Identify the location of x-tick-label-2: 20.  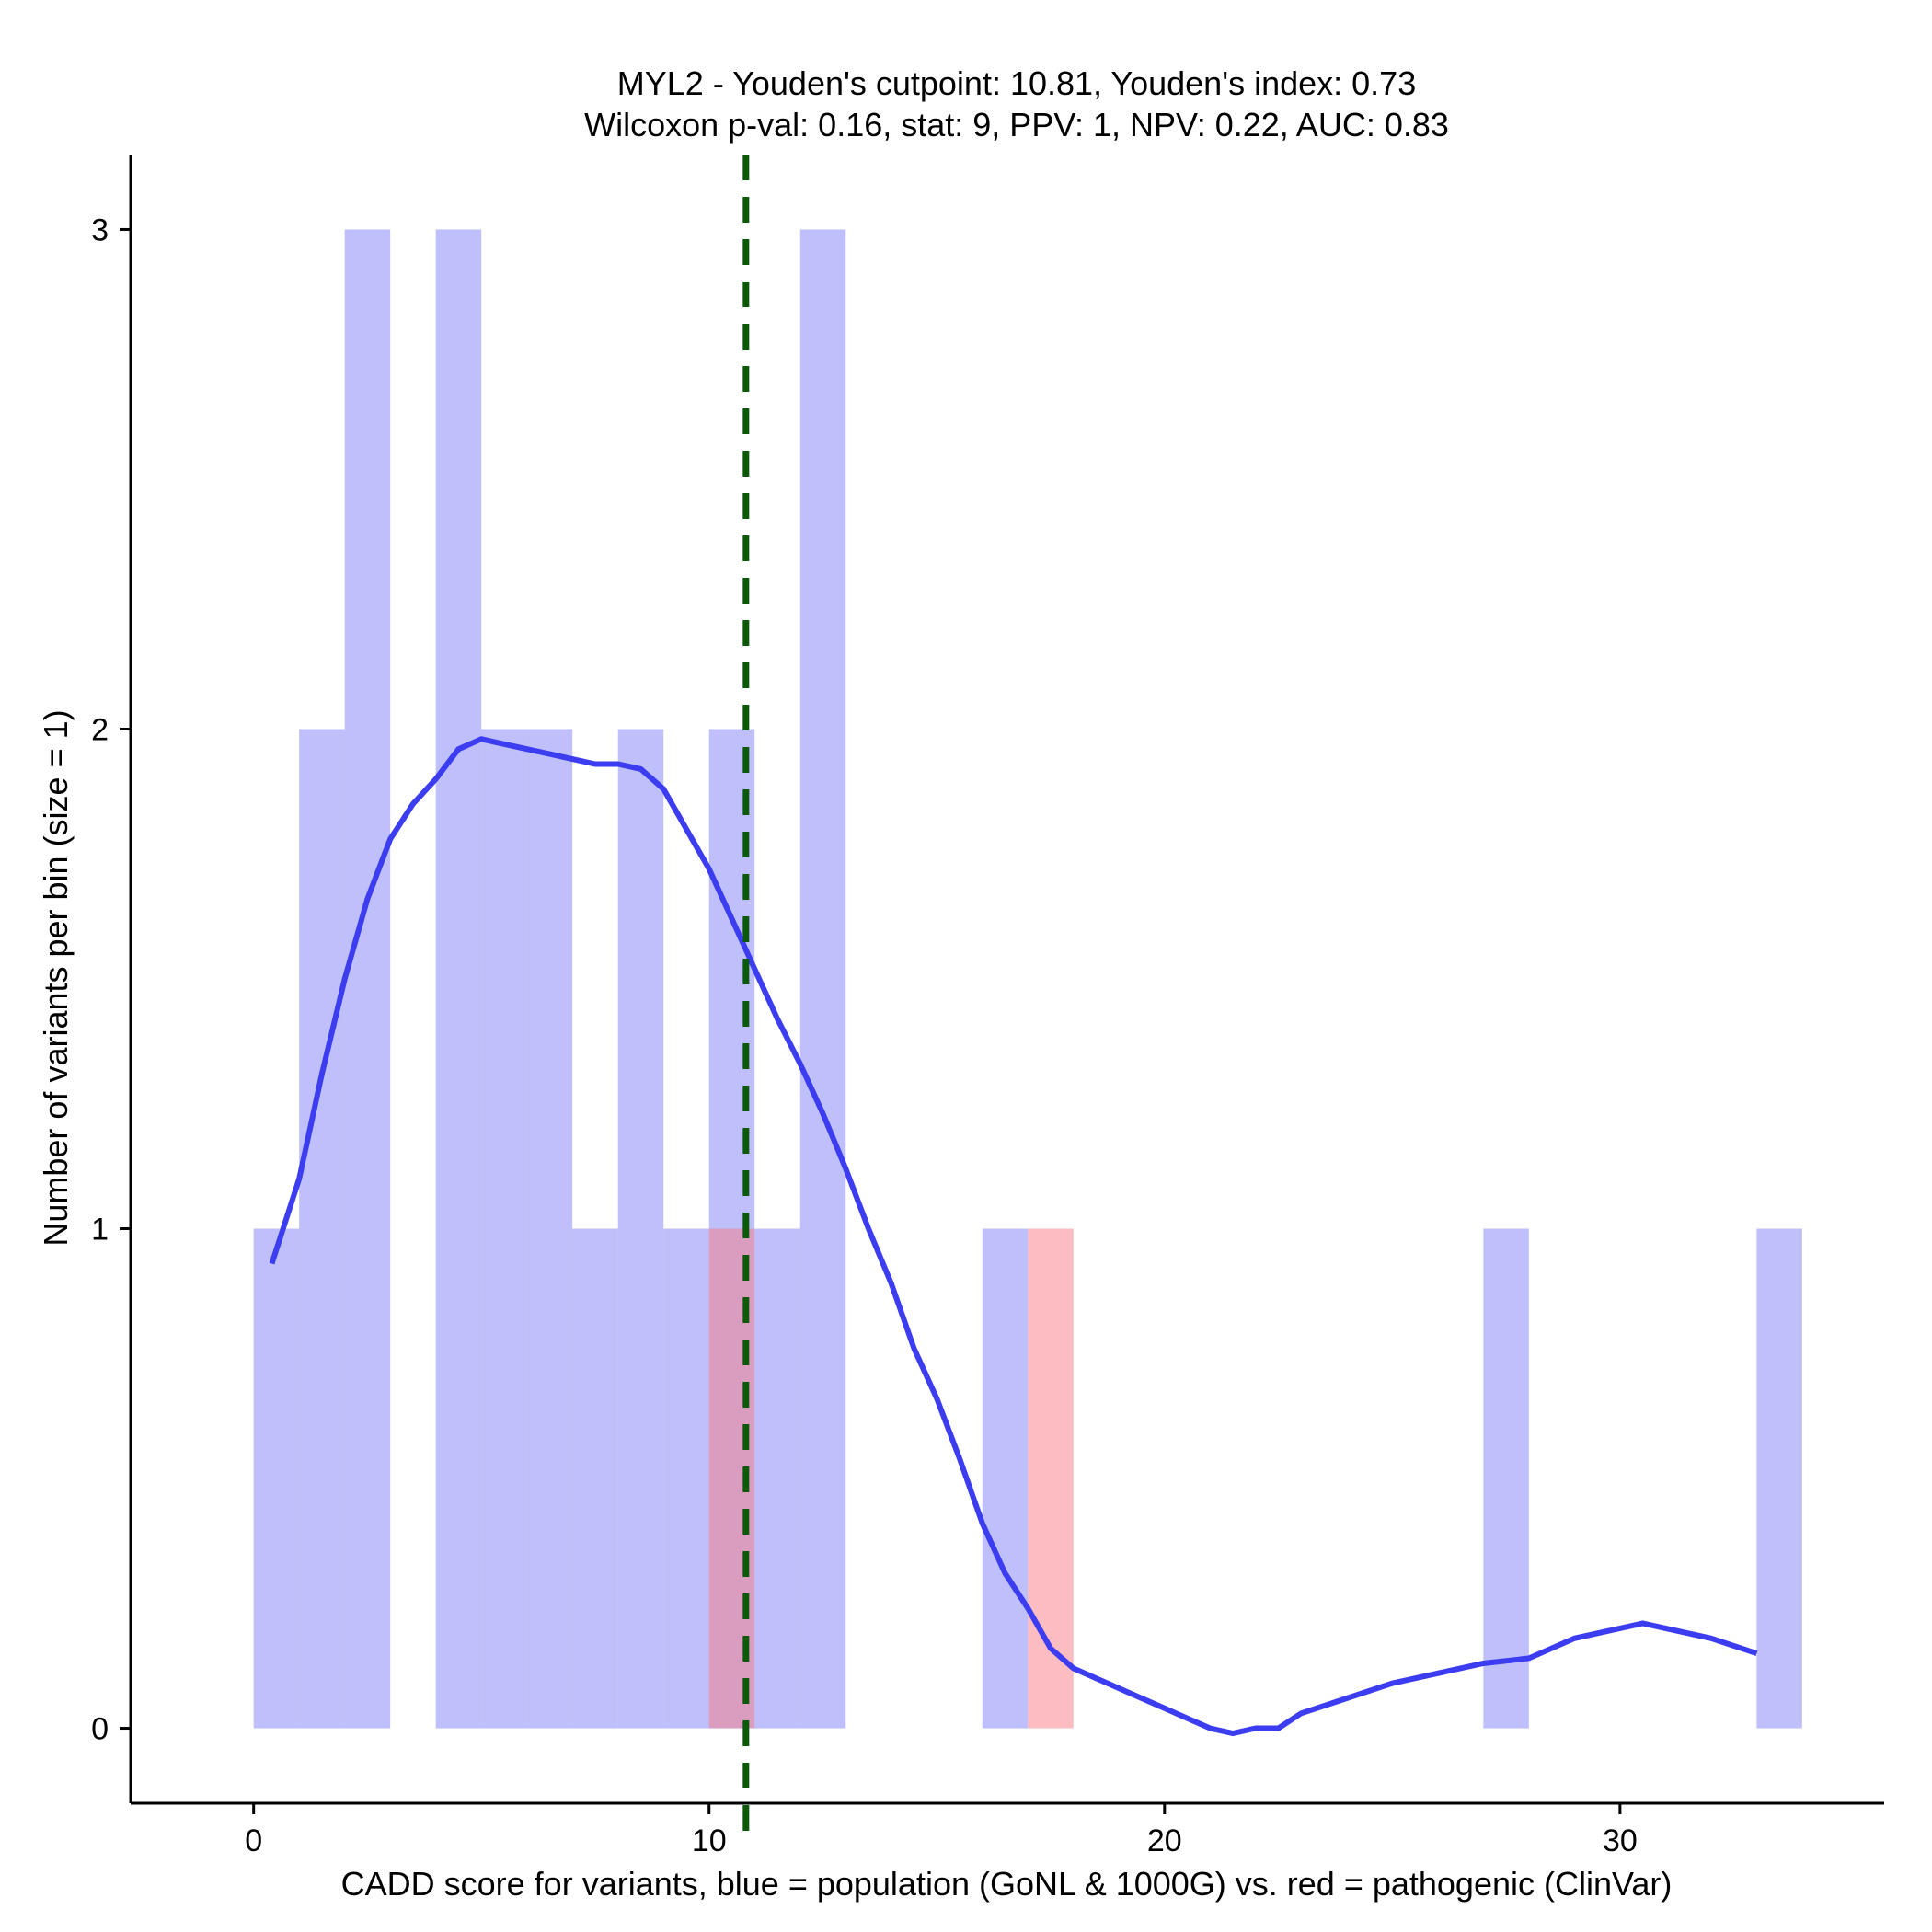
(1164, 1840).